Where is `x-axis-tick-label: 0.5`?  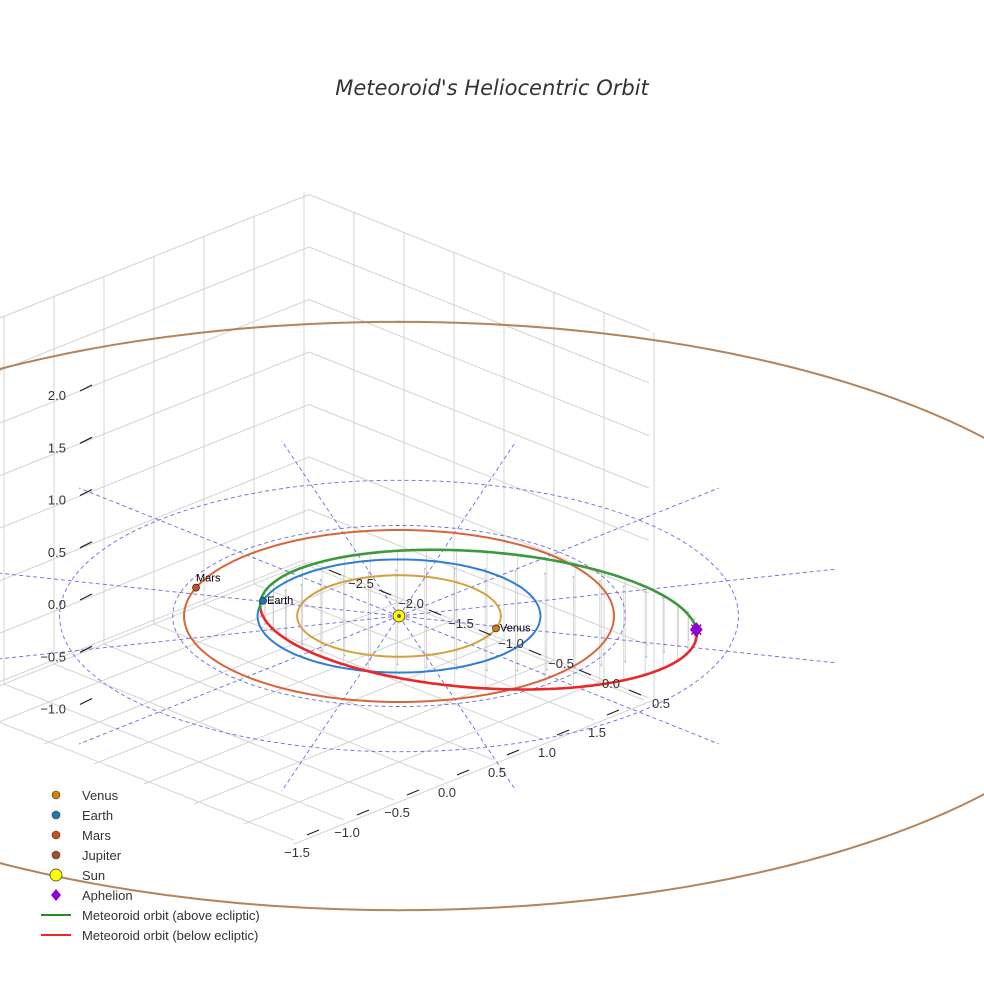 x-axis-tick-label: 0.5 is located at coordinates (497, 772).